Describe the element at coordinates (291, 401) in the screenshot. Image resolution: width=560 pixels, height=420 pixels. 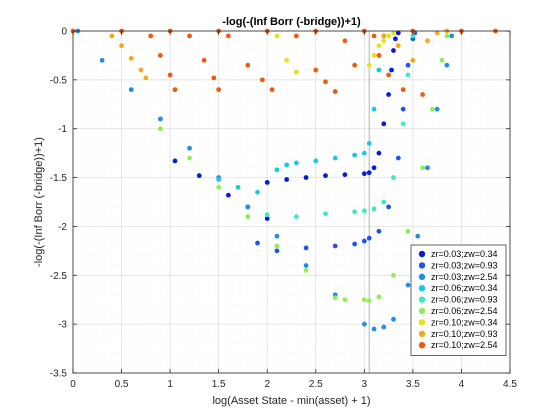
I see `x-axis-label: log(Asset State - min(asset) + 1)` at that location.